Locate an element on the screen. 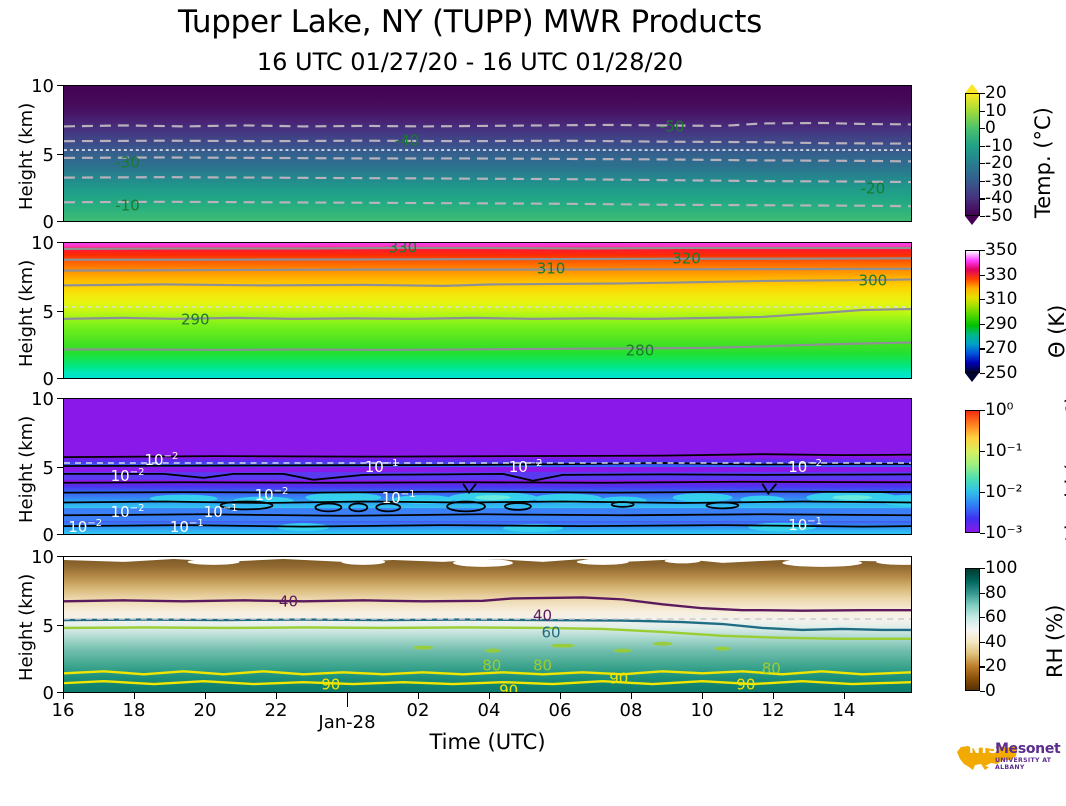 Image resolution: width=1066 pixels, height=806 pixels. colorbar-tick: -40 is located at coordinates (999, 198).